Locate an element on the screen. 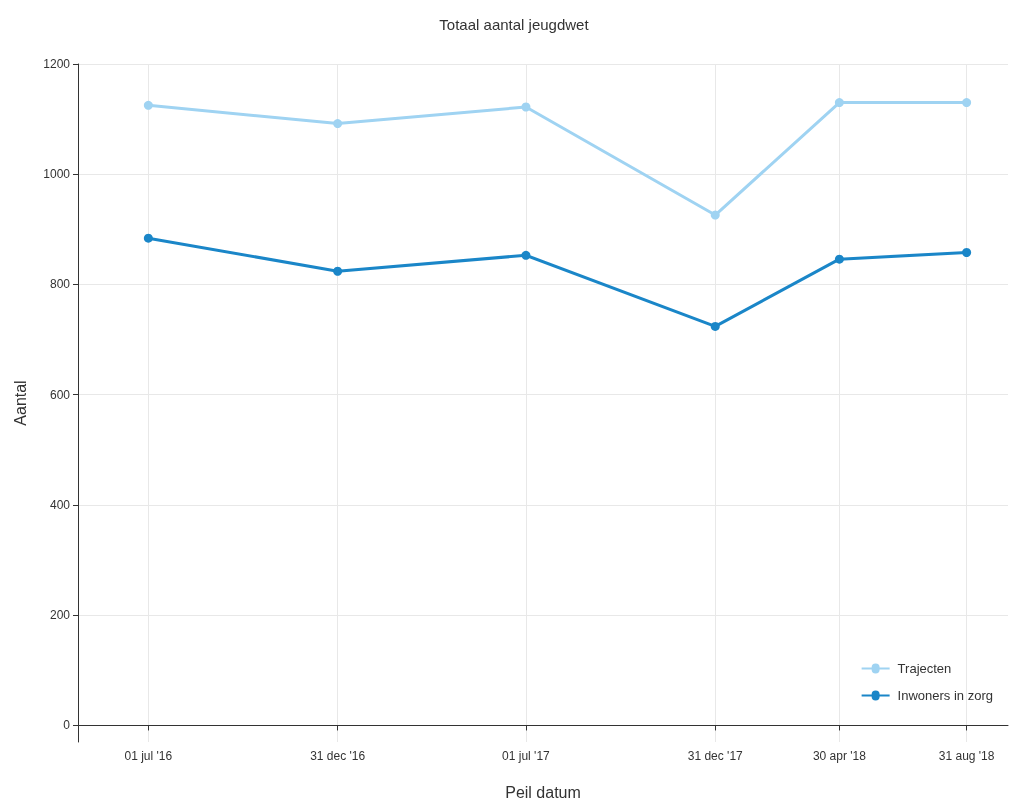  x-tick-label: 31 dec '16 is located at coordinates (338, 756).